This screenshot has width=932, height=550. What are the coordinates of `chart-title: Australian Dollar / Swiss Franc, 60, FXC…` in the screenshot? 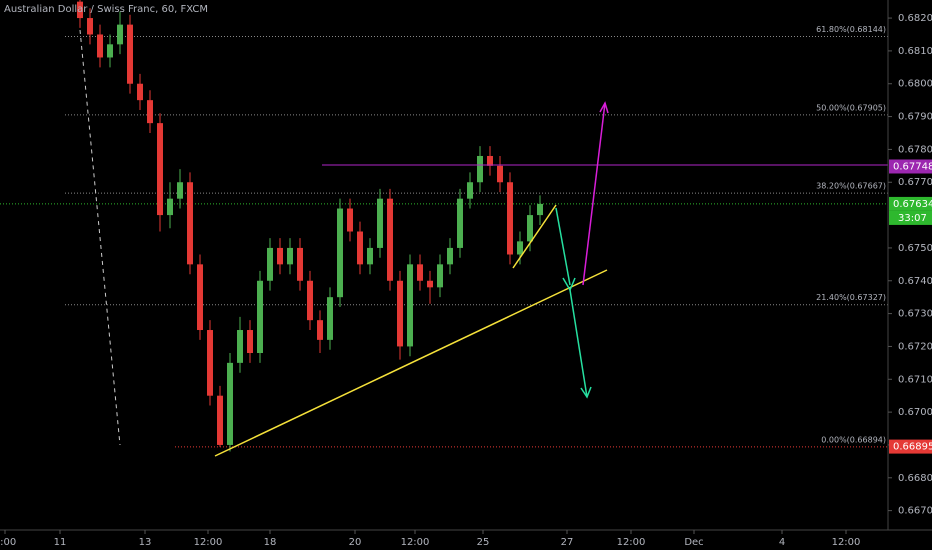 It's located at (106, 9).